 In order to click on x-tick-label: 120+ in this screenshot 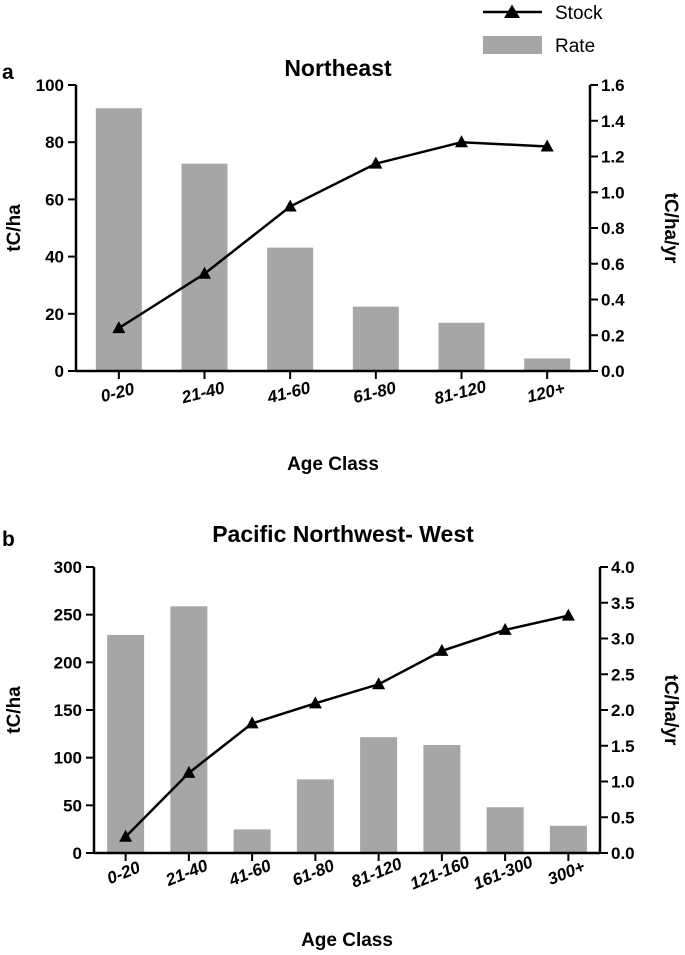, I will do `click(546, 393)`.